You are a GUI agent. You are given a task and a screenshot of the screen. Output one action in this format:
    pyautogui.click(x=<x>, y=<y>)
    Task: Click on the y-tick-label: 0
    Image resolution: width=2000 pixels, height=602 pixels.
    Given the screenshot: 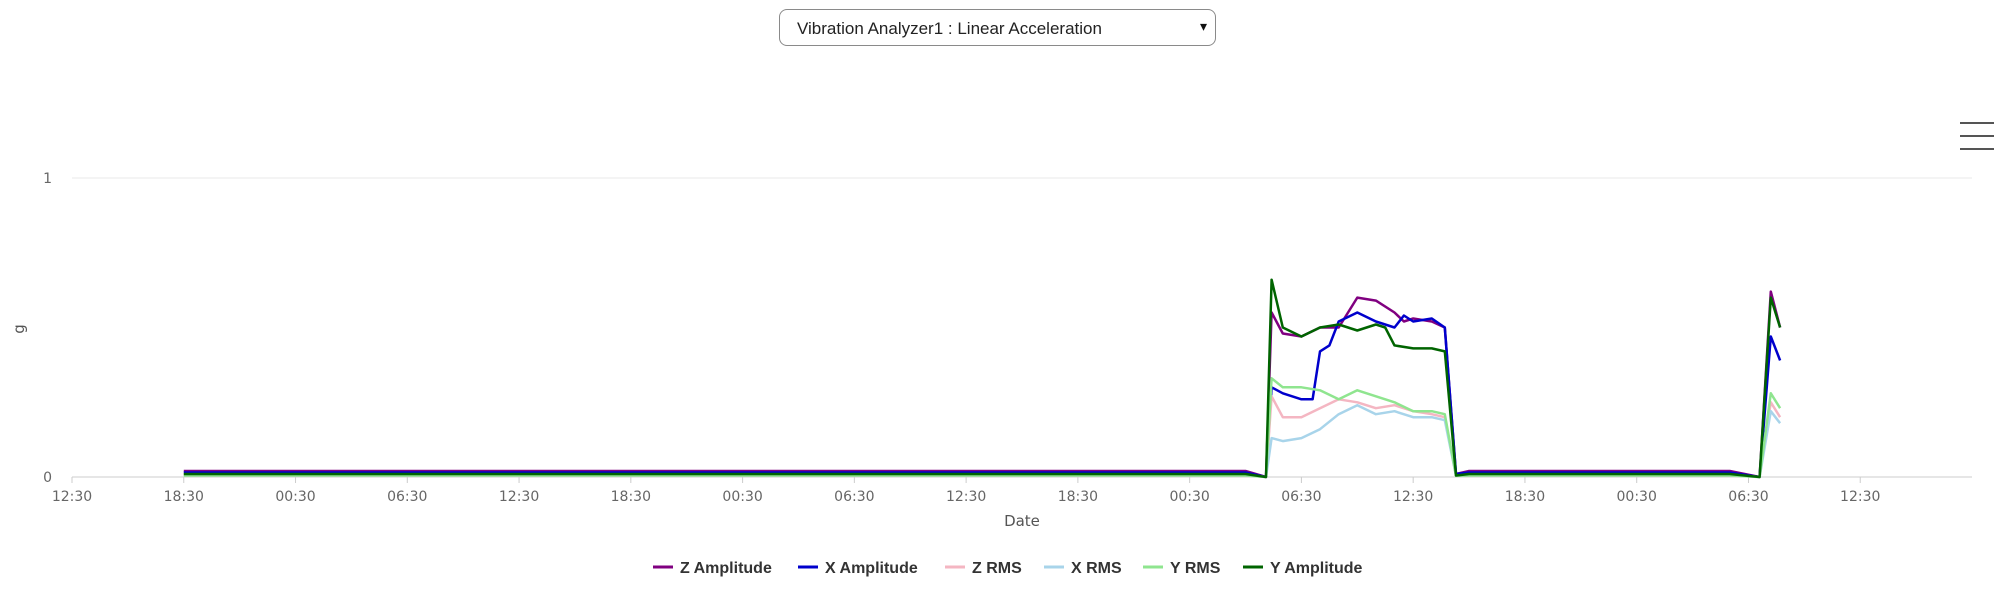 What is the action you would take?
    pyautogui.click(x=47, y=478)
    